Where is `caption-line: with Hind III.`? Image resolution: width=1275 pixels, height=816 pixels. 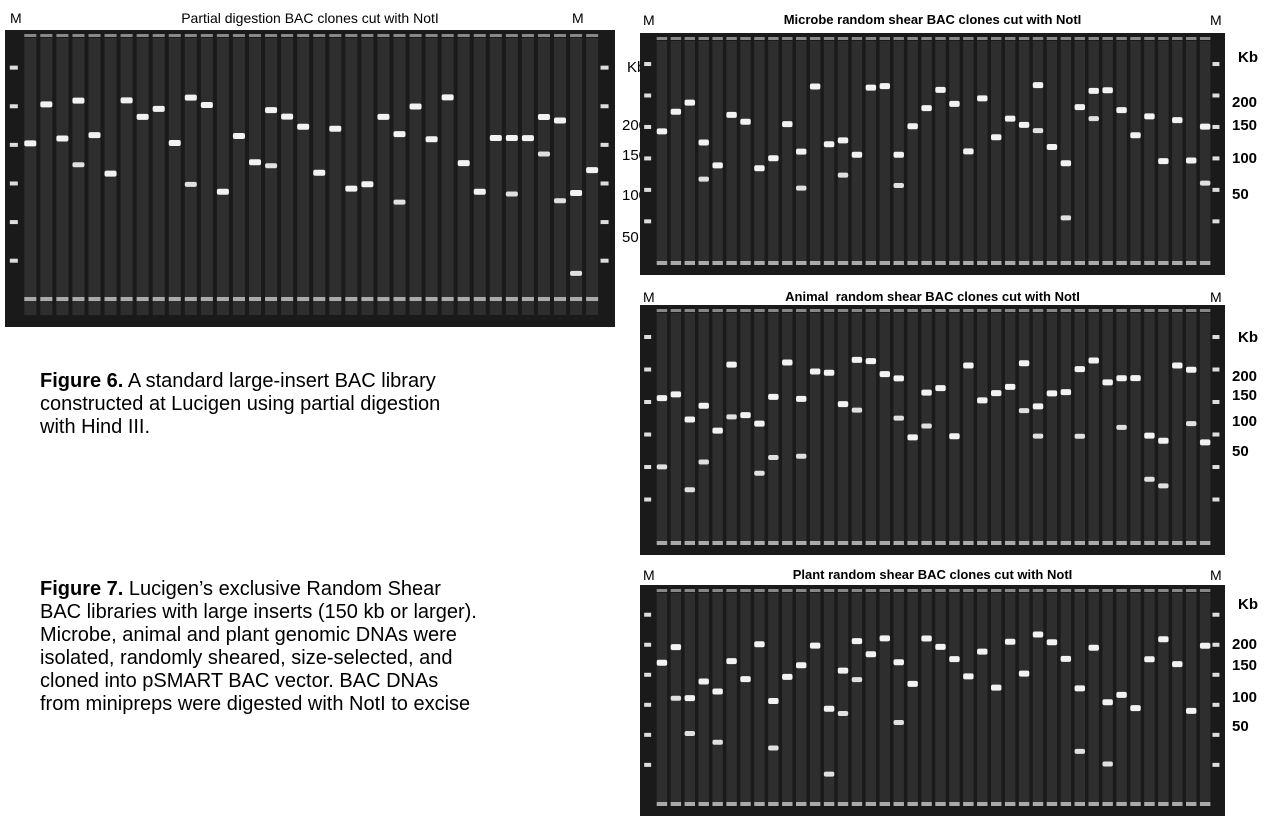 caption-line: with Hind III. is located at coordinates (240, 427).